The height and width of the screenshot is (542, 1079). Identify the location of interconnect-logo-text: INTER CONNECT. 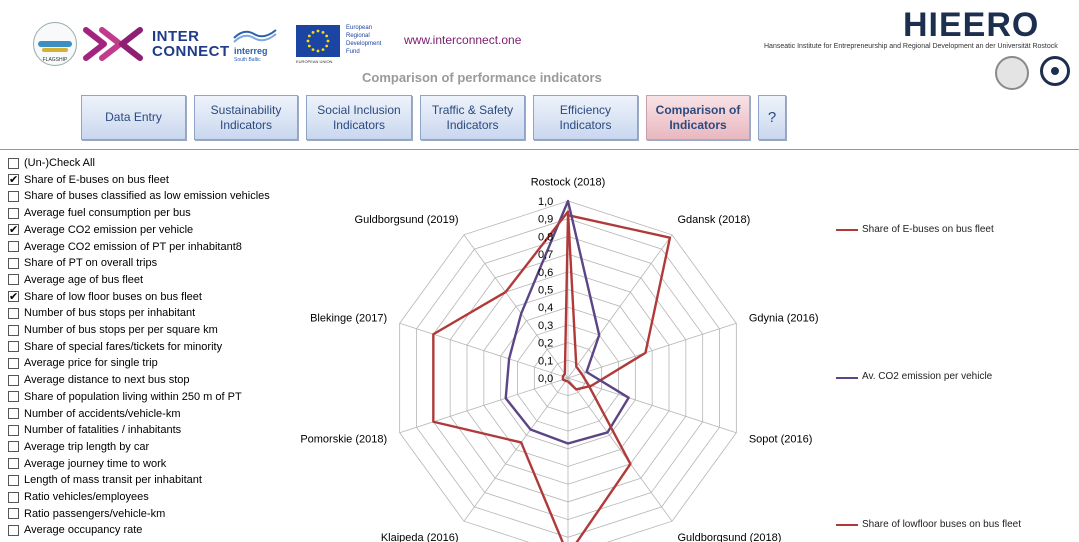
(191, 44).